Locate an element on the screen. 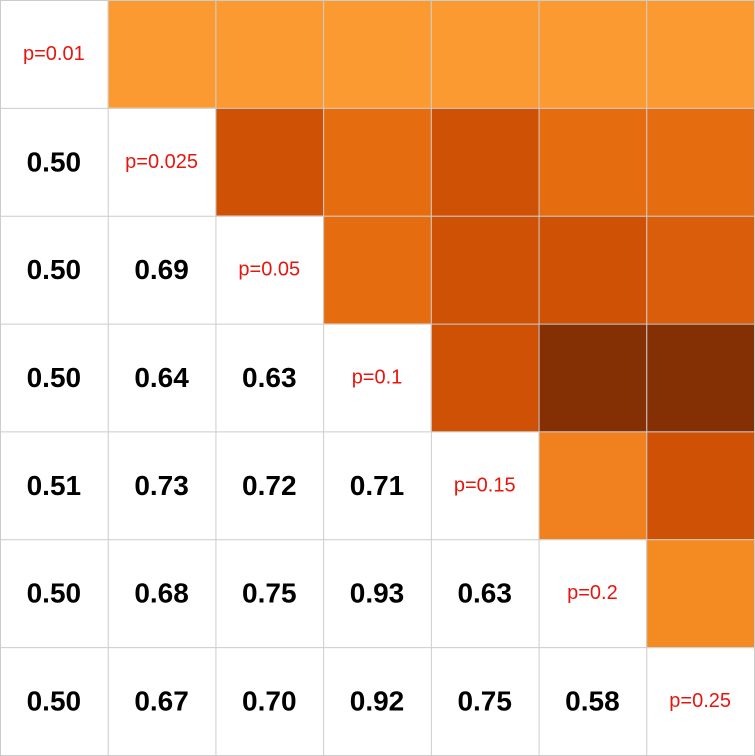 Image resolution: width=755 pixels, height=756 pixels. diagonal-label: p=0.025 is located at coordinates (161, 162).